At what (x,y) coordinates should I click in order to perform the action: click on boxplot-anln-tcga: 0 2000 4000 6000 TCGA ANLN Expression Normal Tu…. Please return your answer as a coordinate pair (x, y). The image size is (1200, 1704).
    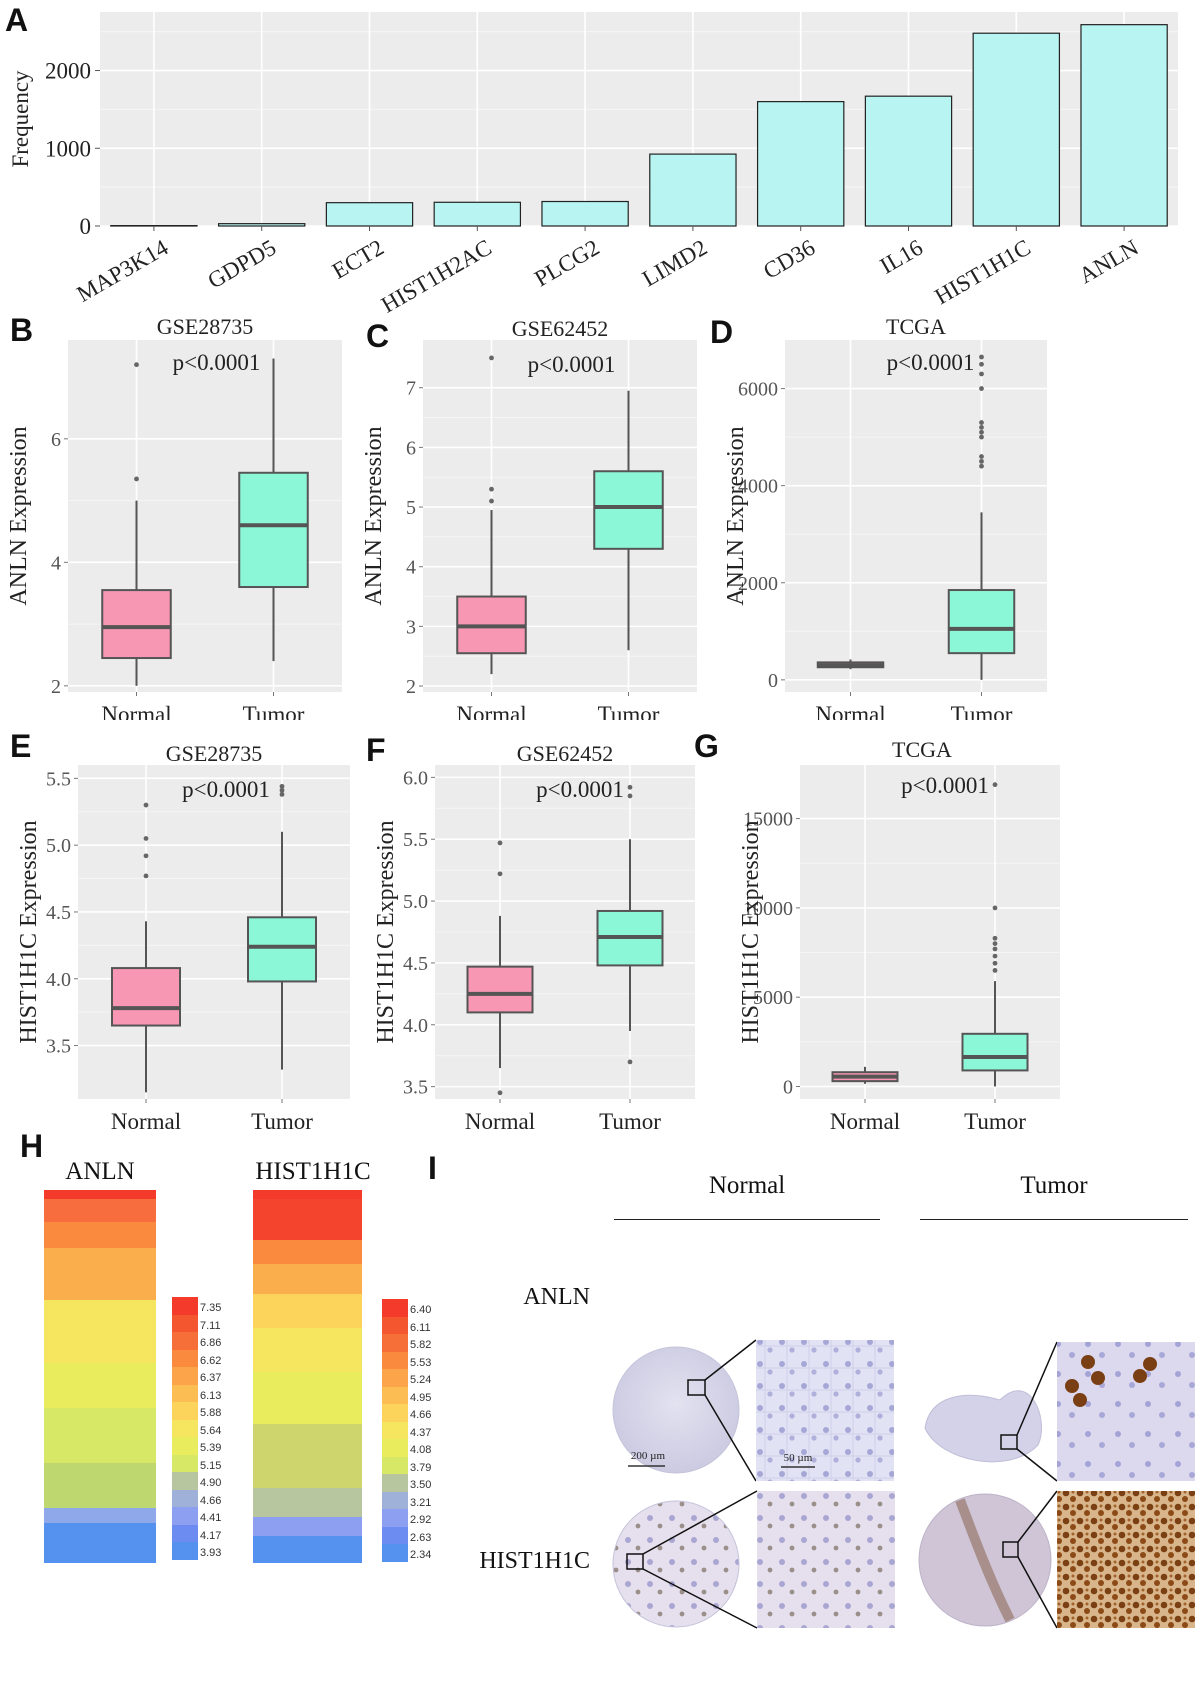
    Looking at the image, I should click on (885, 517).